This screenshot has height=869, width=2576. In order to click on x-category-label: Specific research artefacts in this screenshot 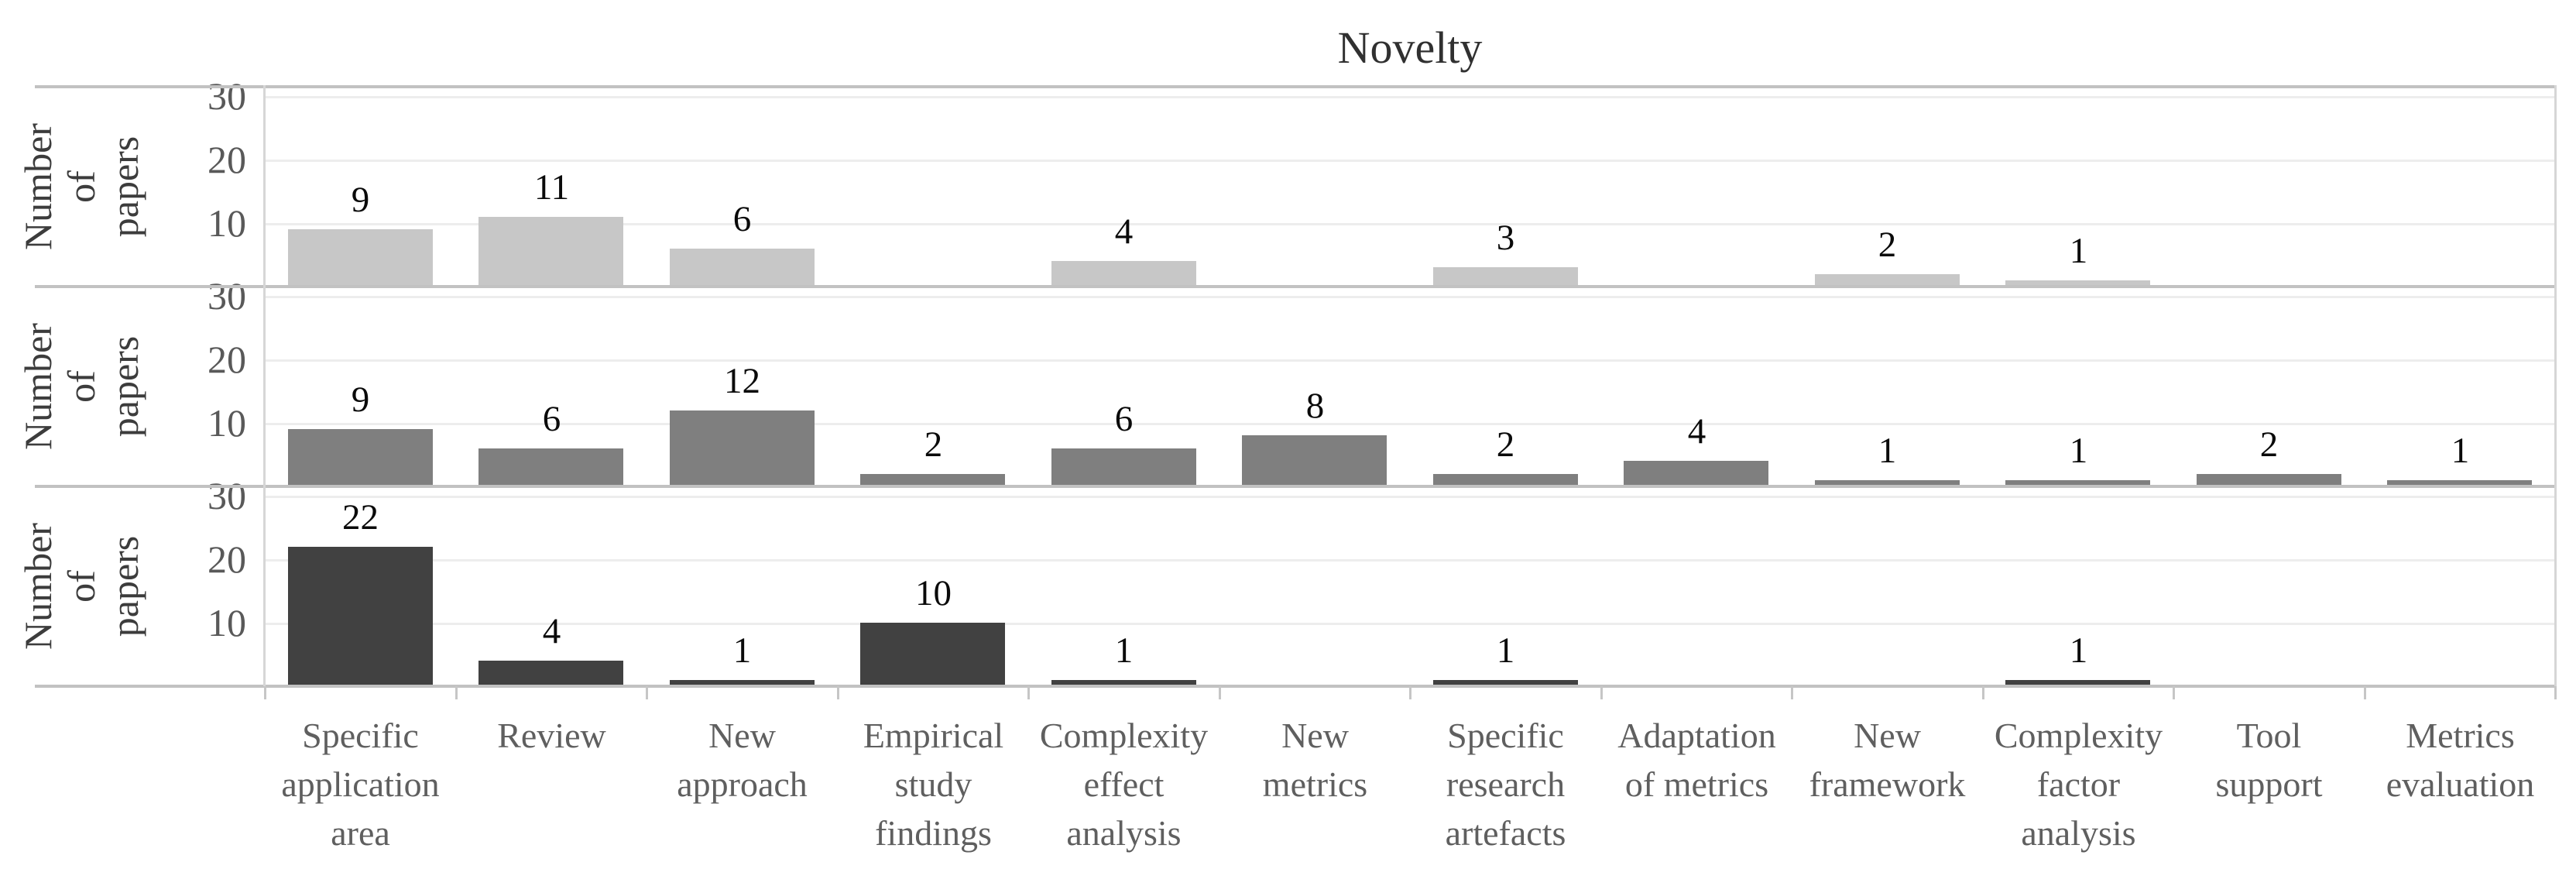, I will do `click(1505, 784)`.